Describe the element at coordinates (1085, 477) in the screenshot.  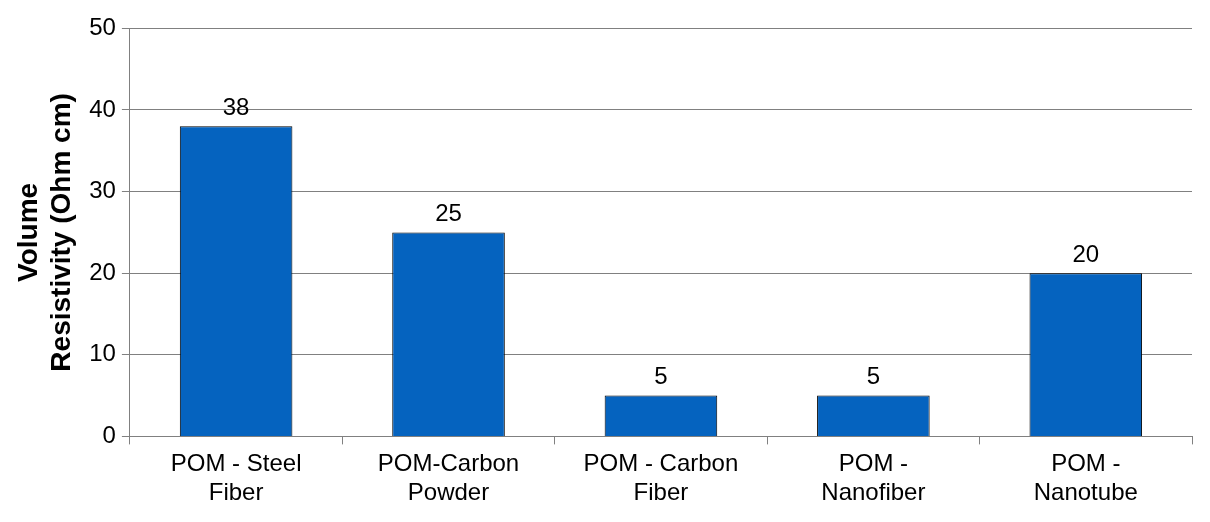
I see `x-tick-label: POM - Nanotube` at that location.